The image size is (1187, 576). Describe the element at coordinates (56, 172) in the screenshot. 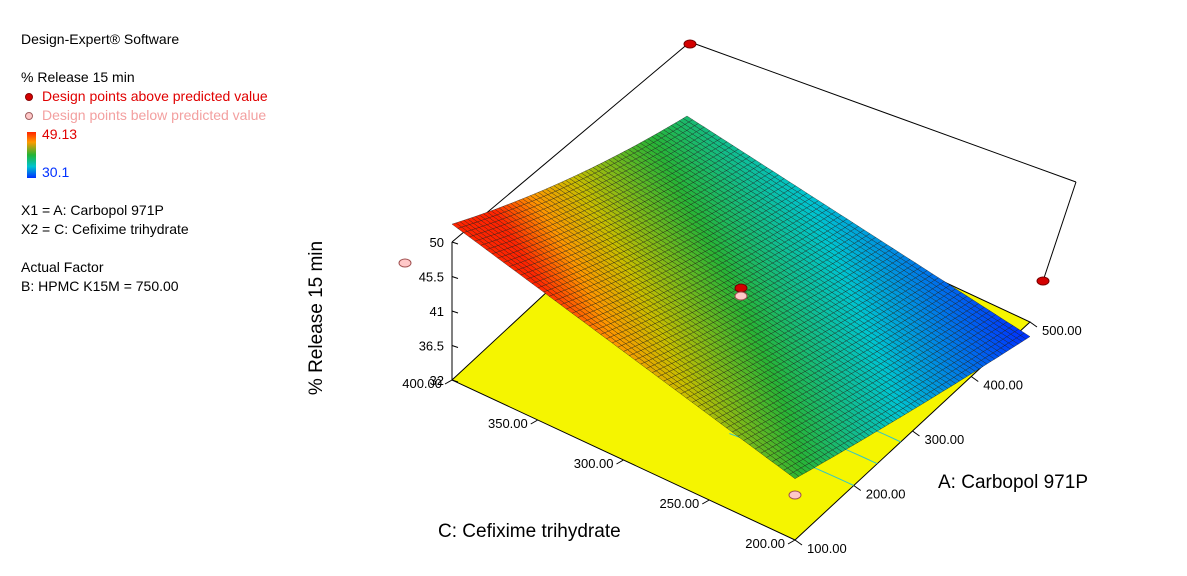

I see `color-scale-min: 30.1` at that location.